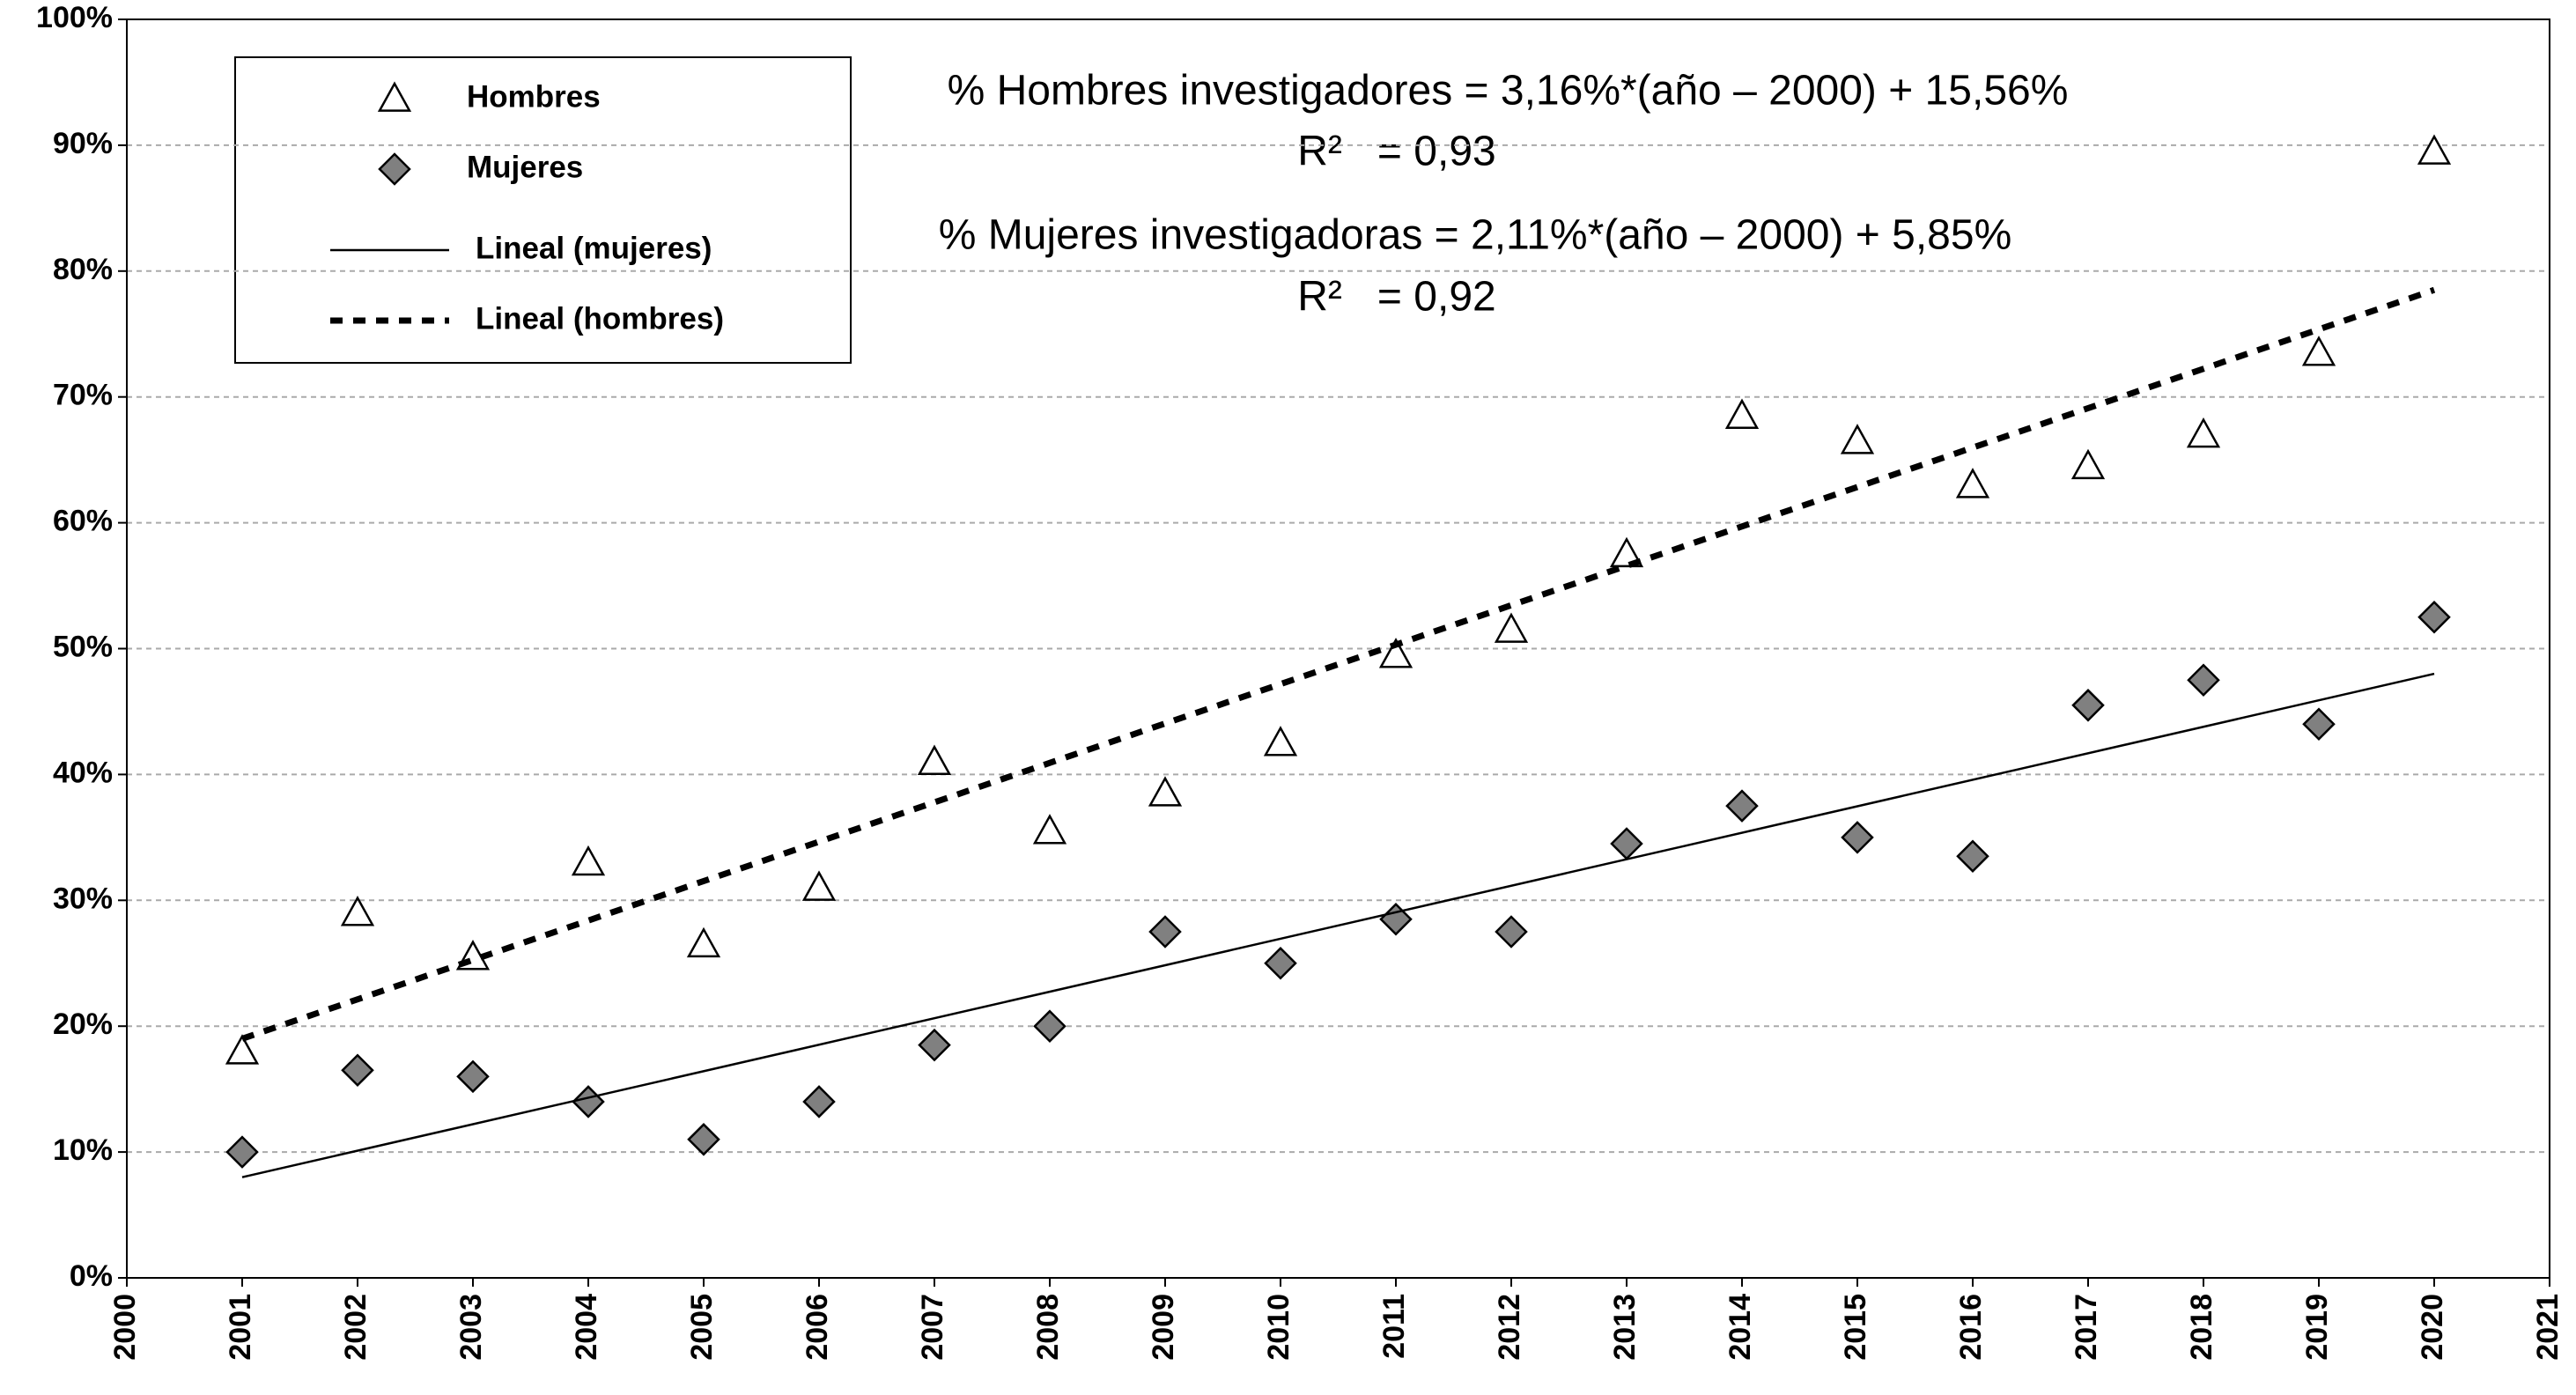  I want to click on legend-label: Mujeres, so click(525, 167).